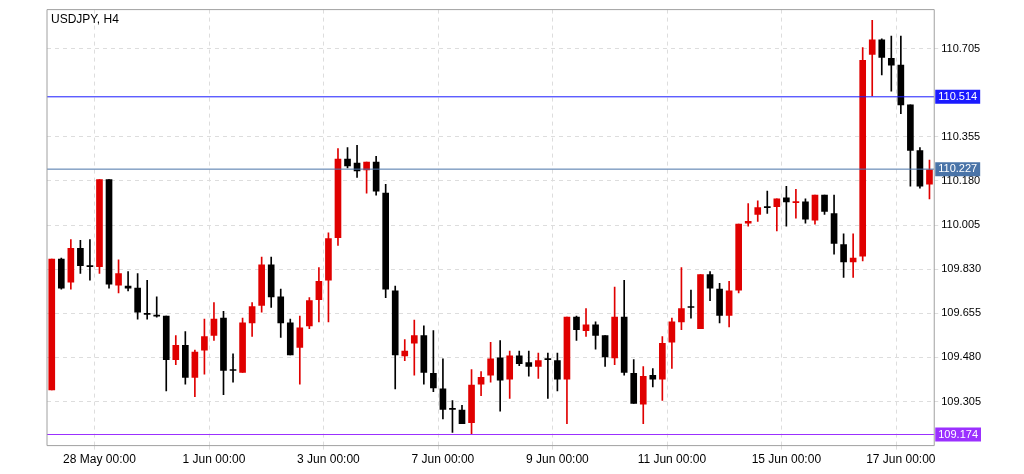 The height and width of the screenshot is (474, 1024). Describe the element at coordinates (958, 95) in the screenshot. I see `ref-line-label: 110.514` at that location.